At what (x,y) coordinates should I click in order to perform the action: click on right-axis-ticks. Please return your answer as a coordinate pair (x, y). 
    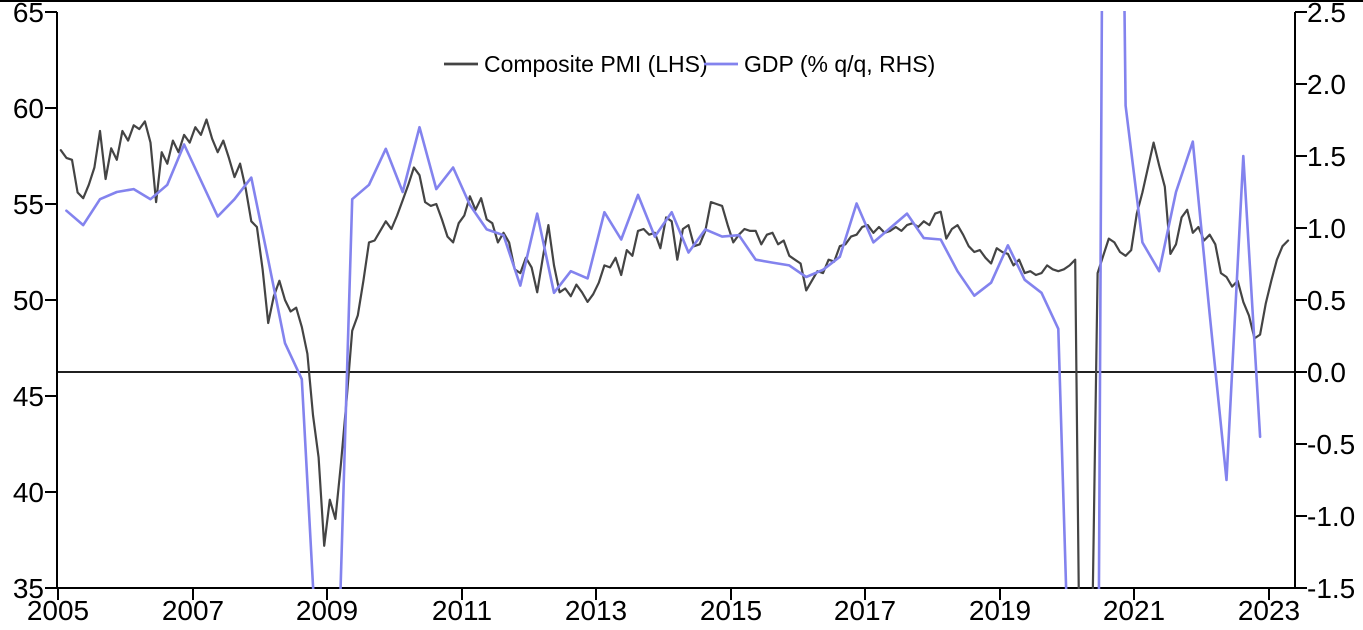
    Looking at the image, I should click on (1301, 300).